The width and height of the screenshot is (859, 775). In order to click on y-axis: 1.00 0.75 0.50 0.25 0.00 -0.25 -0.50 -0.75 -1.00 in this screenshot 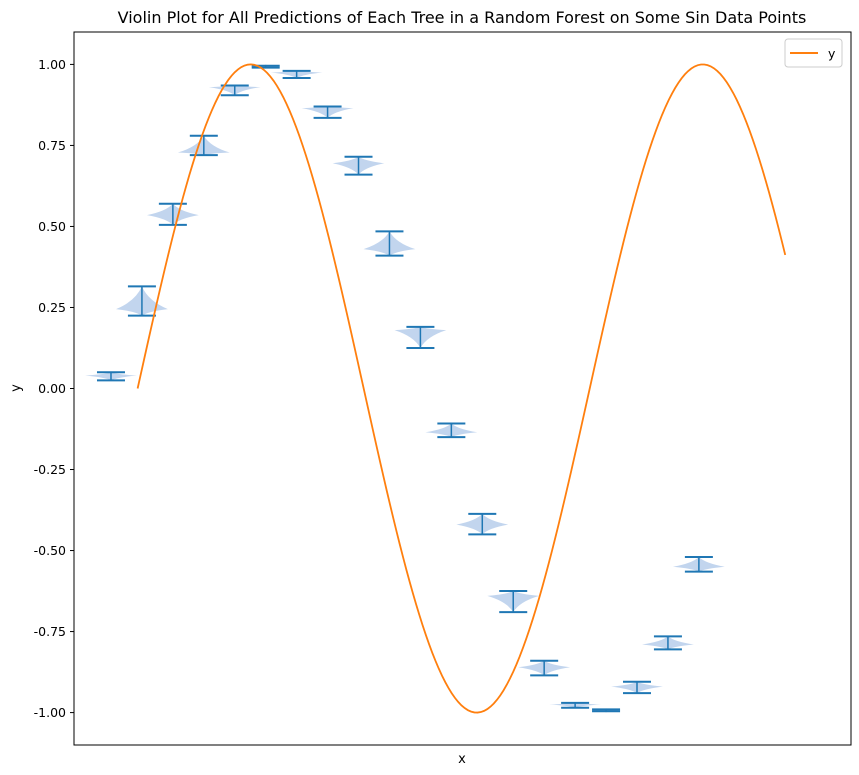, I will do `click(54, 388)`.